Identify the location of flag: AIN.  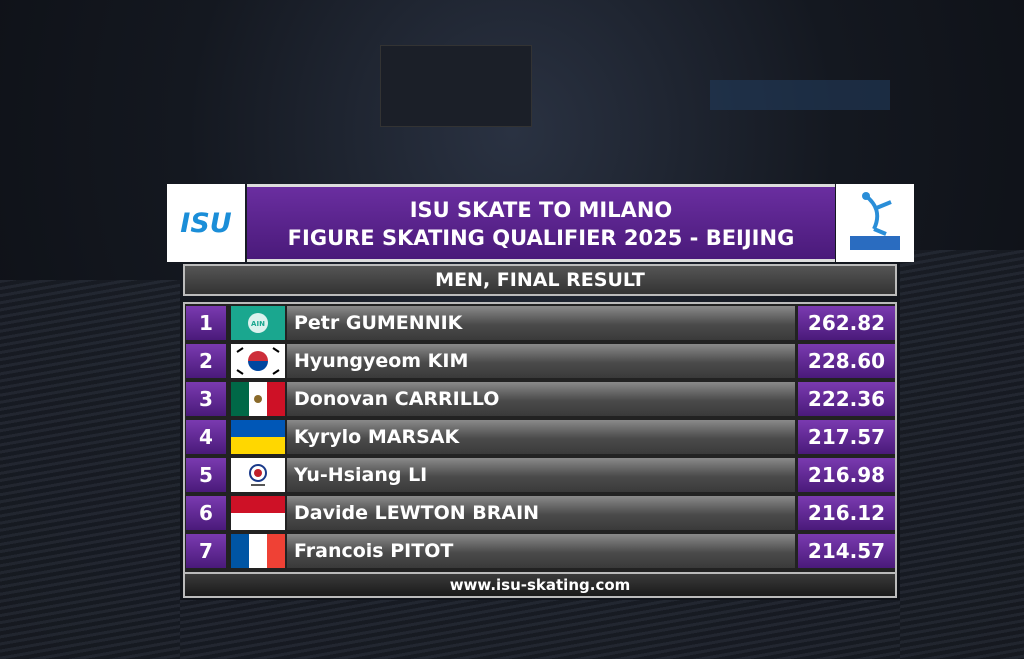
(258, 323).